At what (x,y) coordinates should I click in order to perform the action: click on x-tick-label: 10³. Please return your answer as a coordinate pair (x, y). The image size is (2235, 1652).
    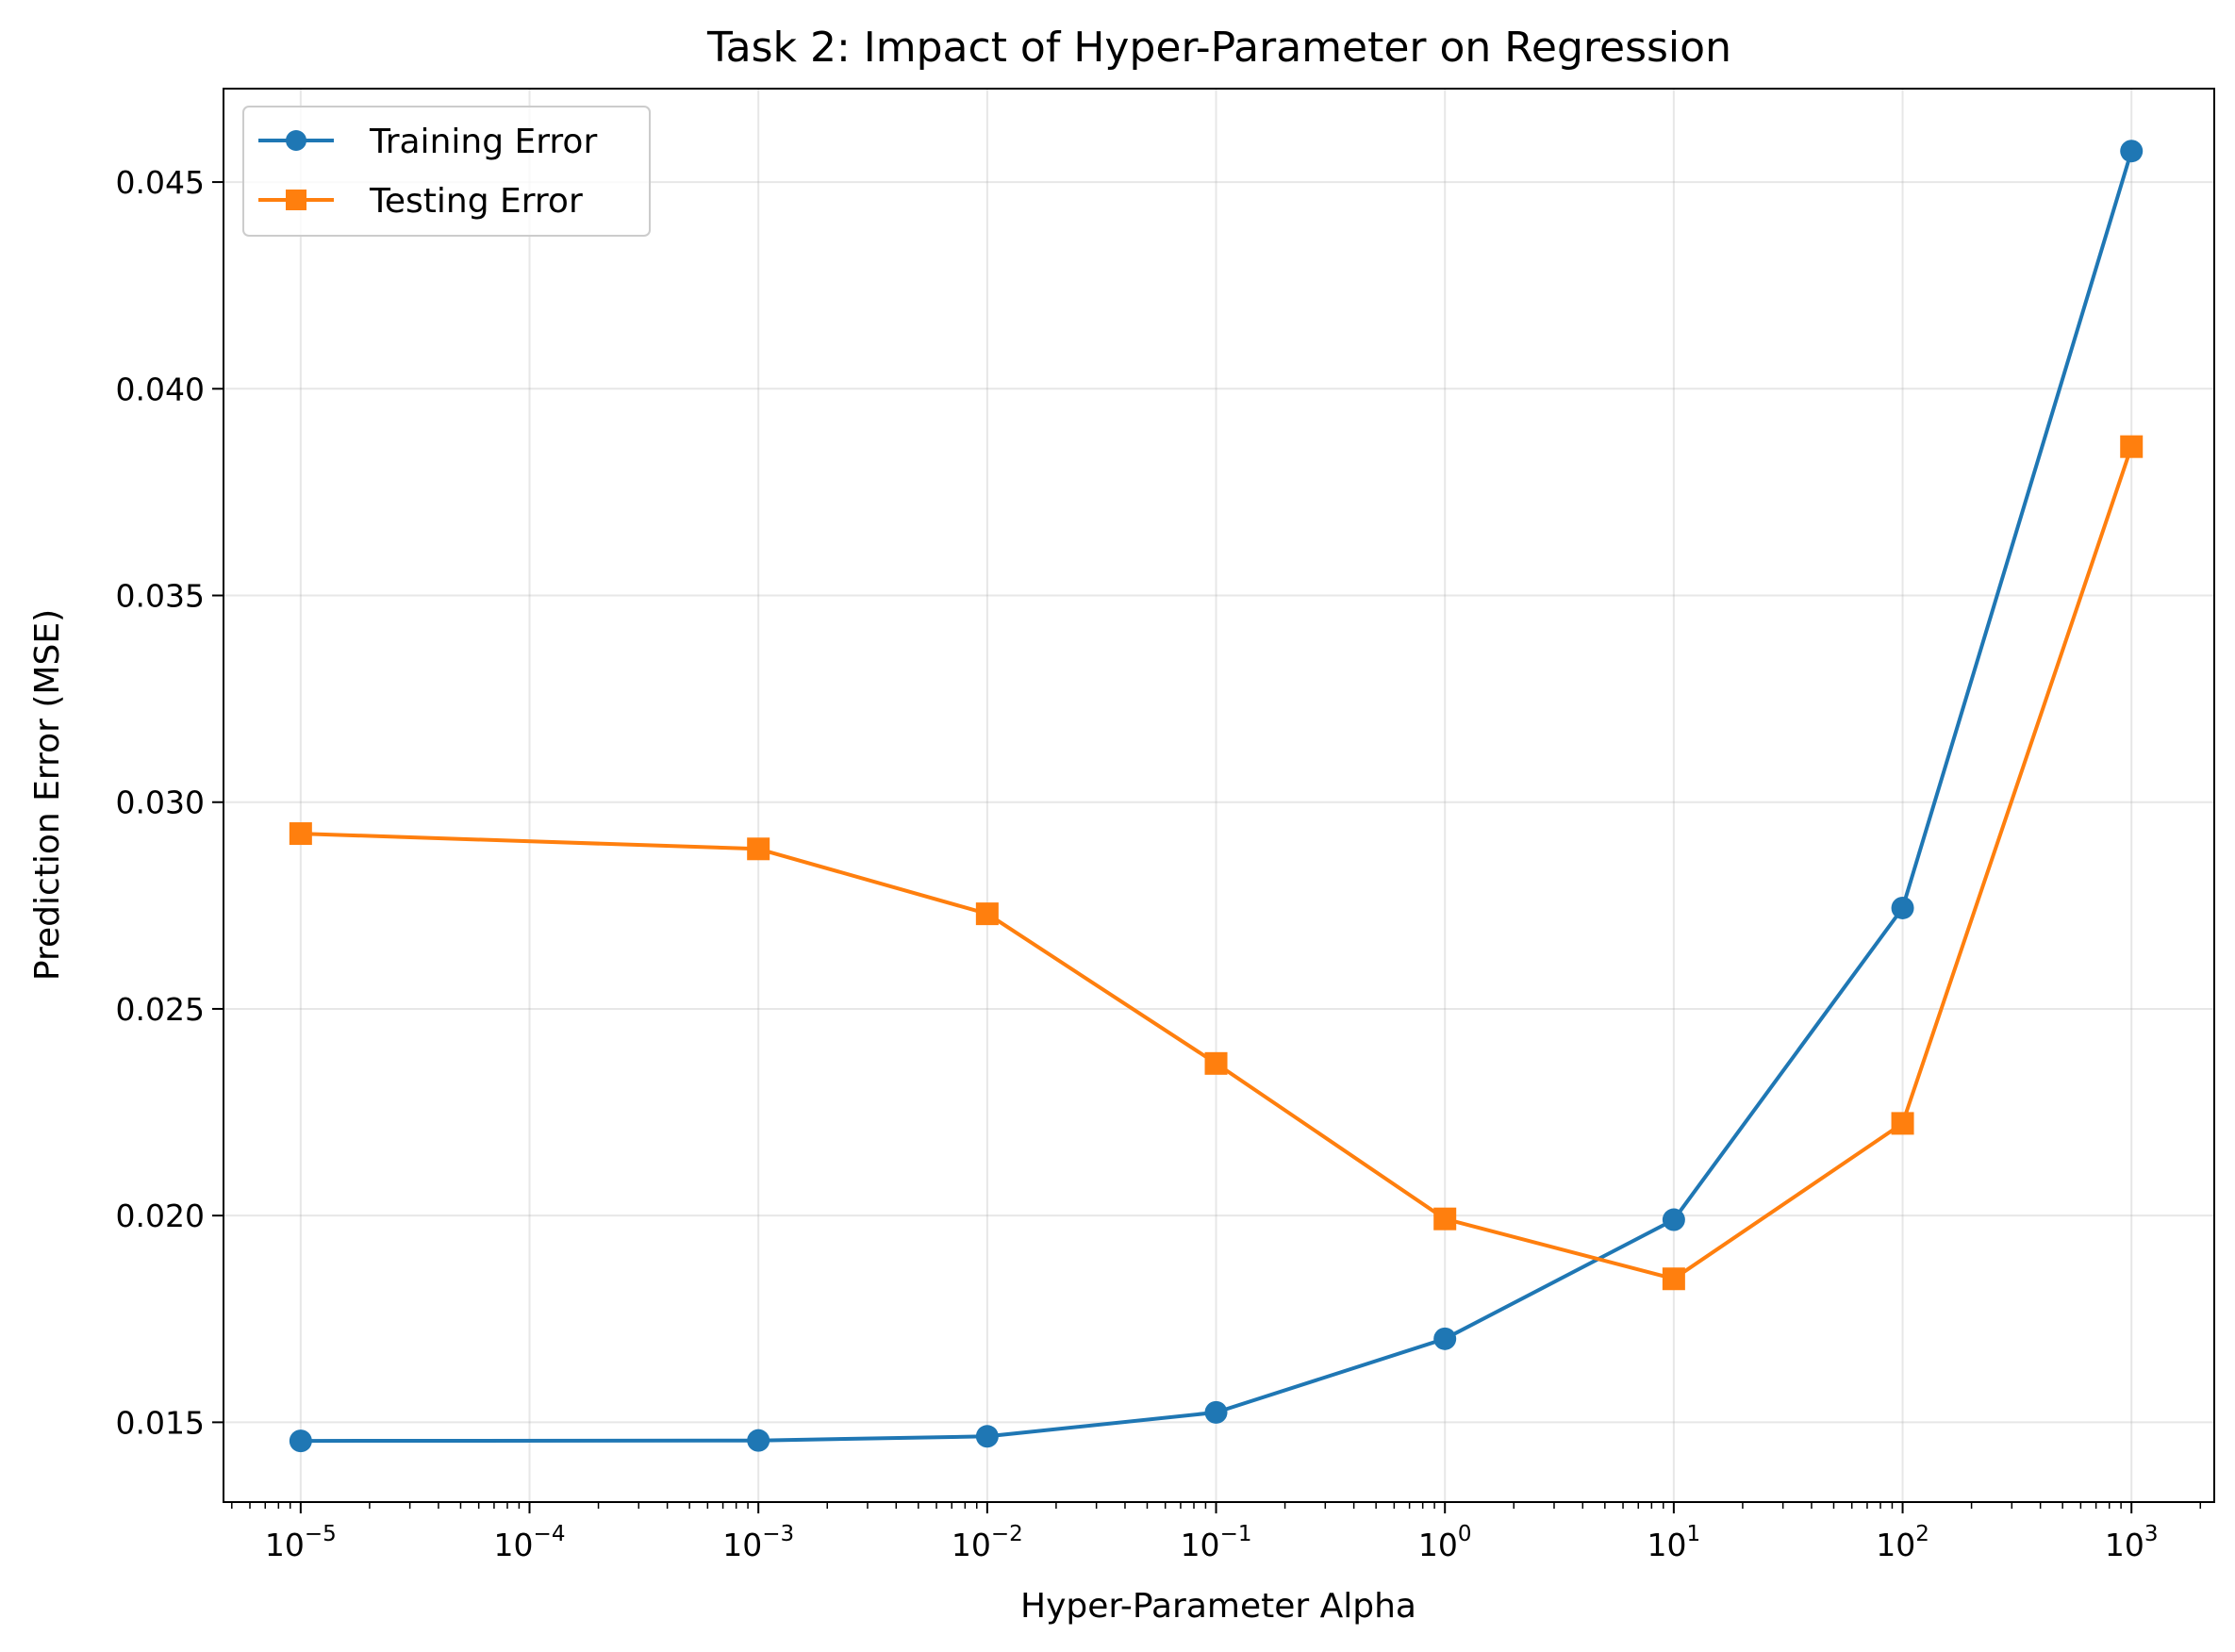
    Looking at the image, I should click on (2132, 1542).